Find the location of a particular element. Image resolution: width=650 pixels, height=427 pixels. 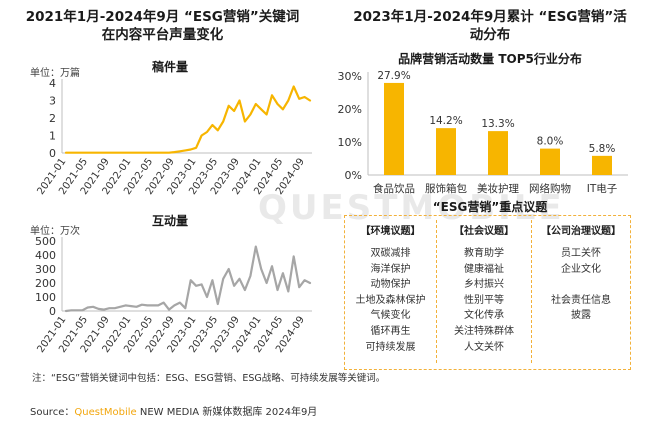

bar-y-tick-label: 20% is located at coordinates (350, 109).